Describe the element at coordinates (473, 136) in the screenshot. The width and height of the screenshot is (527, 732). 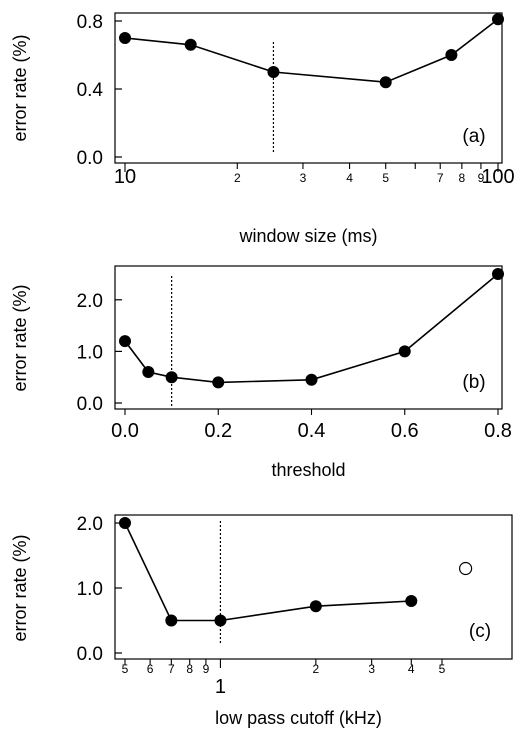
I see `panel-label: (a)` at that location.